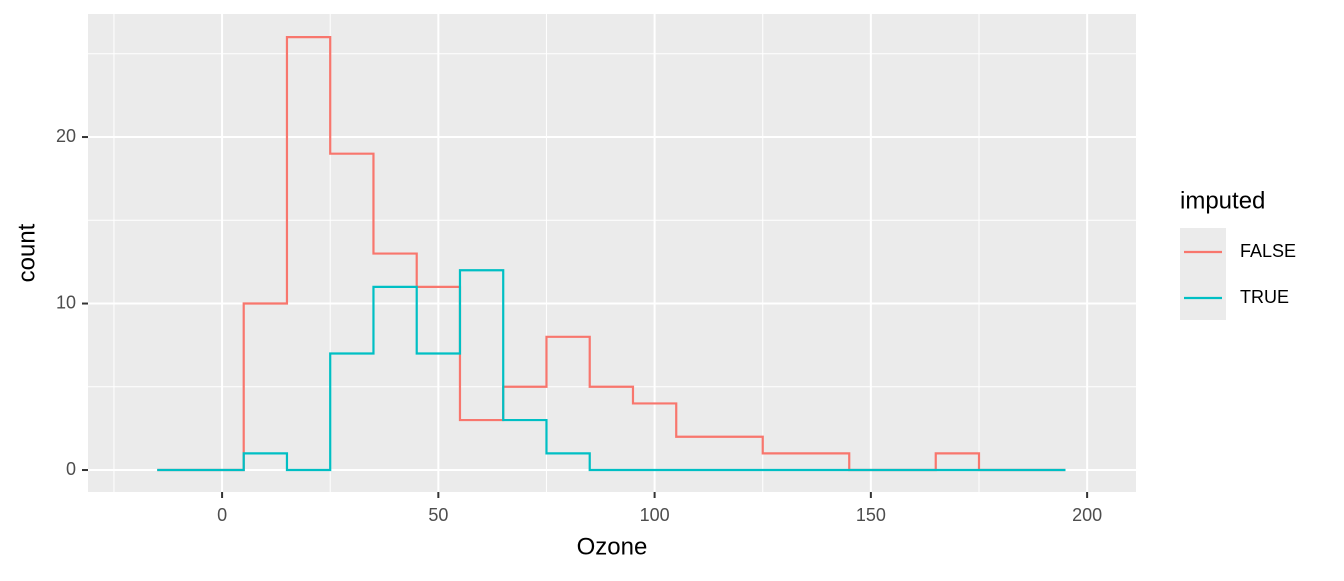 The width and height of the screenshot is (1344, 581). What do you see at coordinates (26, 252) in the screenshot?
I see `y-axis-title: count` at bounding box center [26, 252].